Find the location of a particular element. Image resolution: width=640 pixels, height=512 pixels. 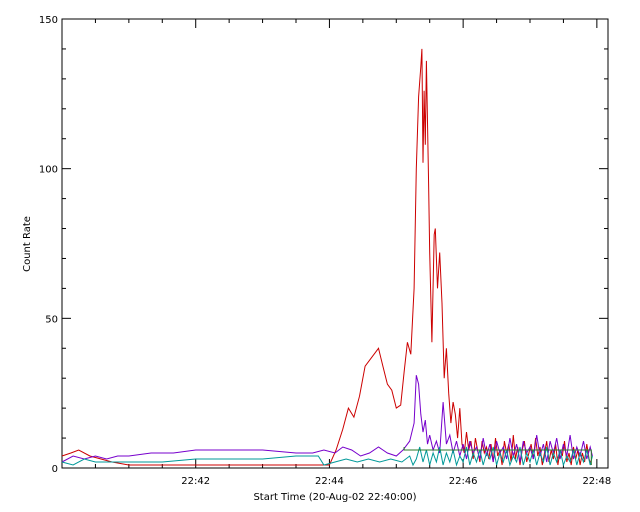

x-tick-label: 22:42 is located at coordinates (195, 481).